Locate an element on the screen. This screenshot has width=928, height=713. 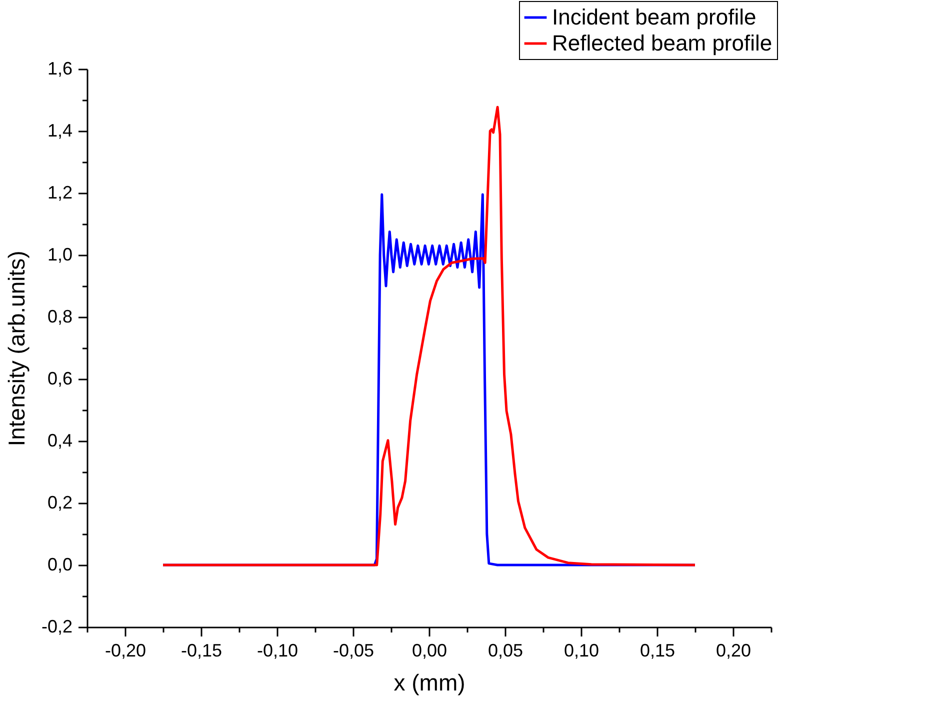
x-tick-label: 0,20 is located at coordinates (734, 650).